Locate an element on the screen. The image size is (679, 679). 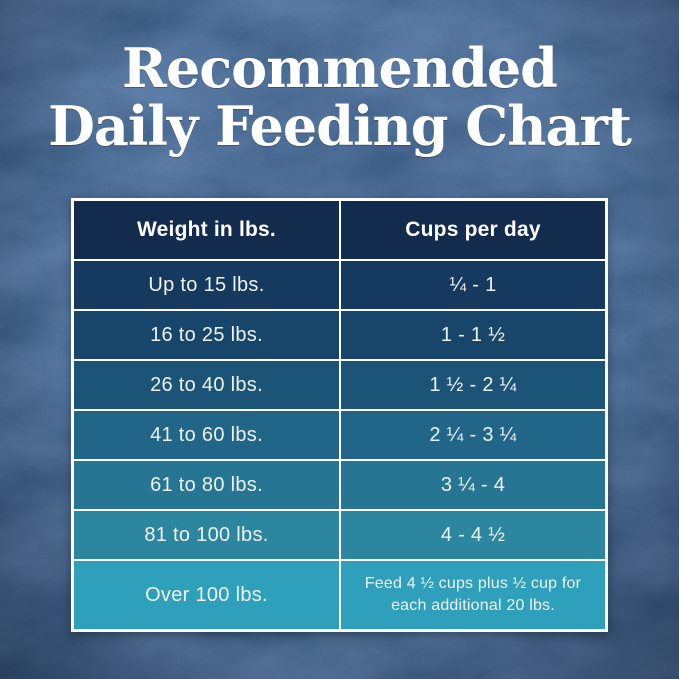
cups-cell-row6: 4 - 4 ½ is located at coordinates (473, 535).